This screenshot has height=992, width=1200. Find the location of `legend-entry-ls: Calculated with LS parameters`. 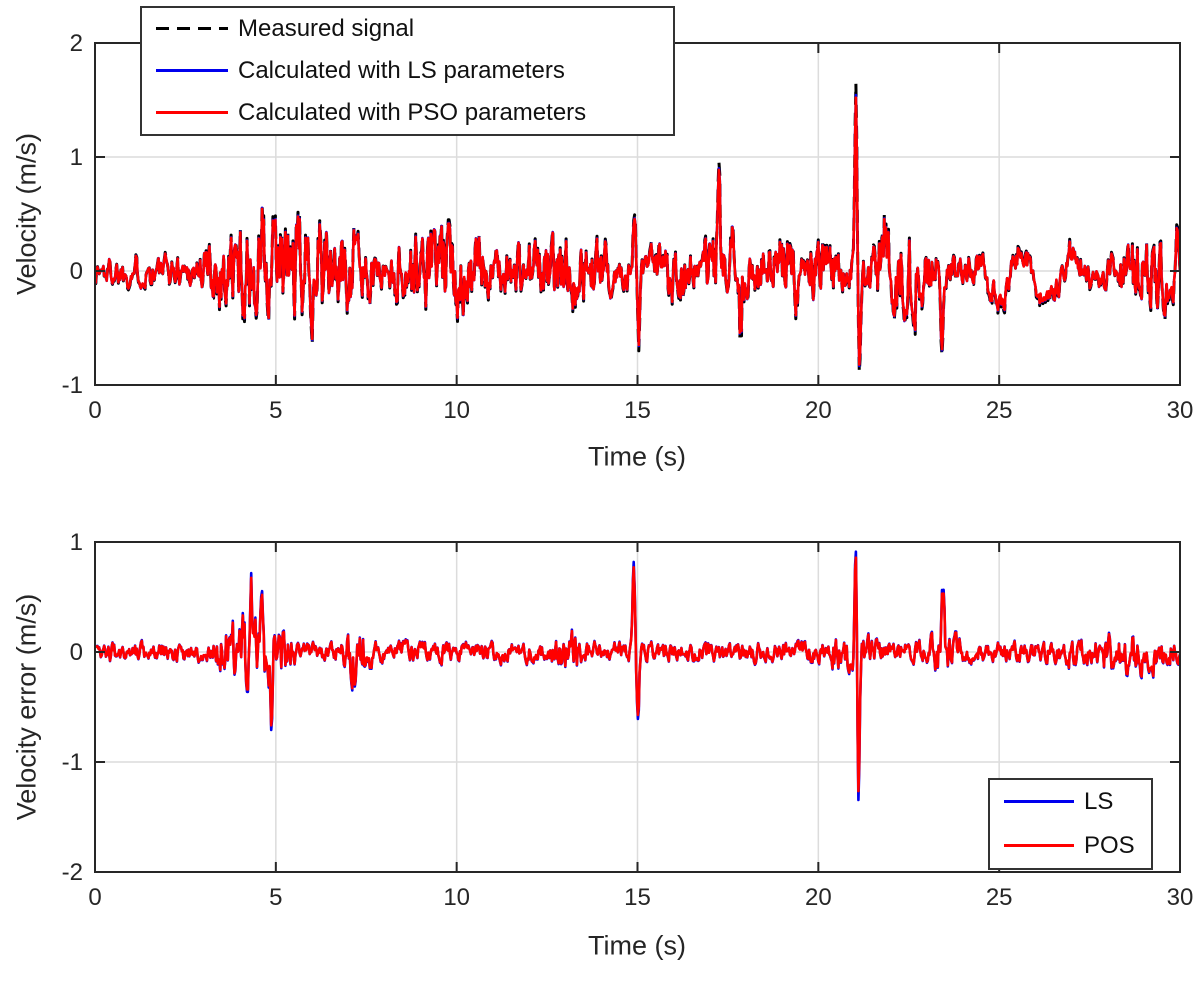

legend-entry-ls: Calculated with LS parameters is located at coordinates (407, 70).